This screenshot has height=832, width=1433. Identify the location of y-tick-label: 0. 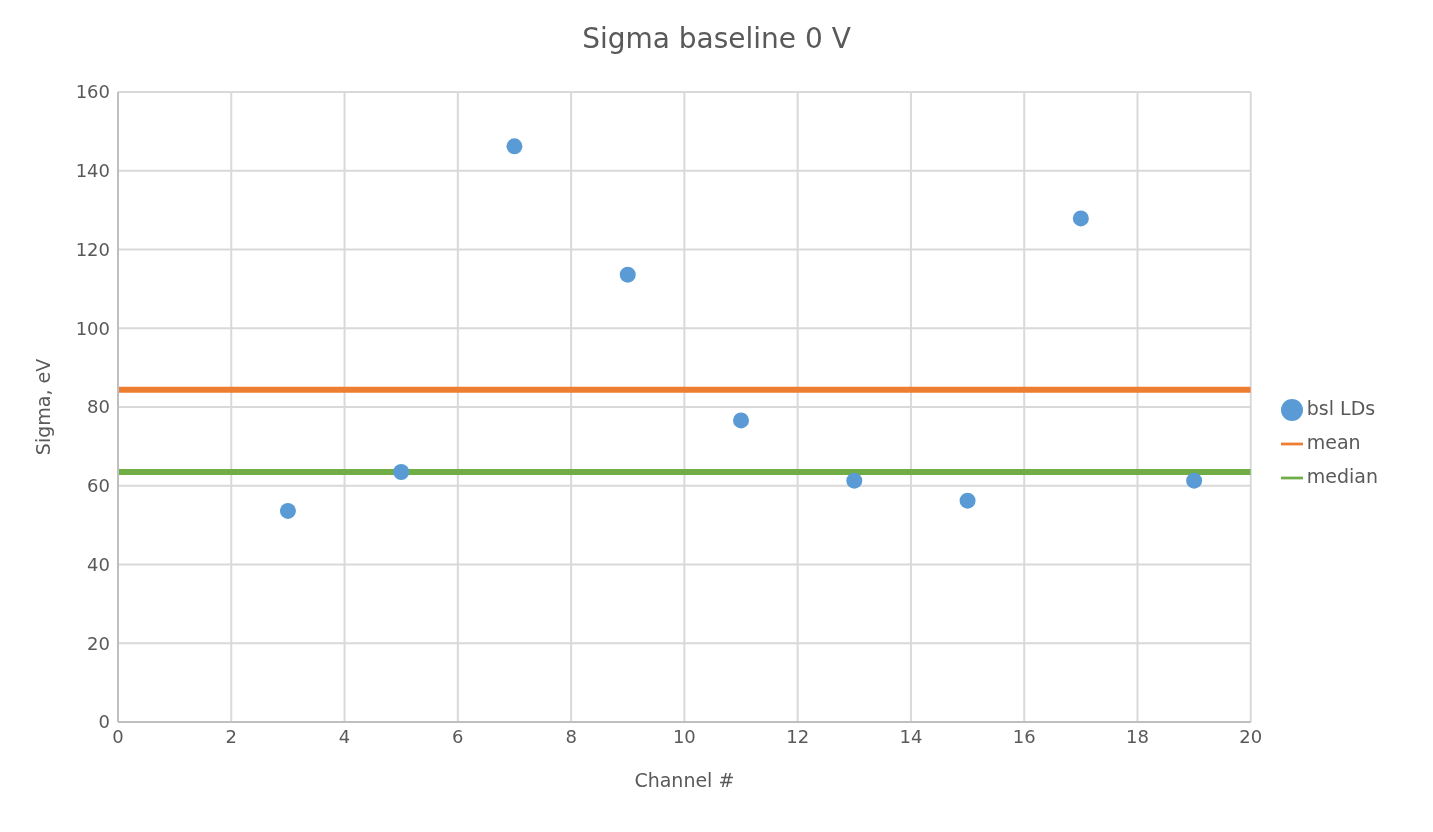
(104, 722).